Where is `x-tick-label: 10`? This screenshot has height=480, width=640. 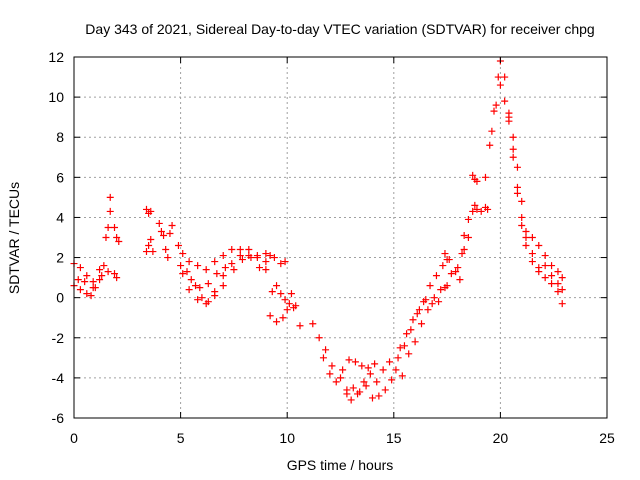 x-tick-label: 10 is located at coordinates (287, 438).